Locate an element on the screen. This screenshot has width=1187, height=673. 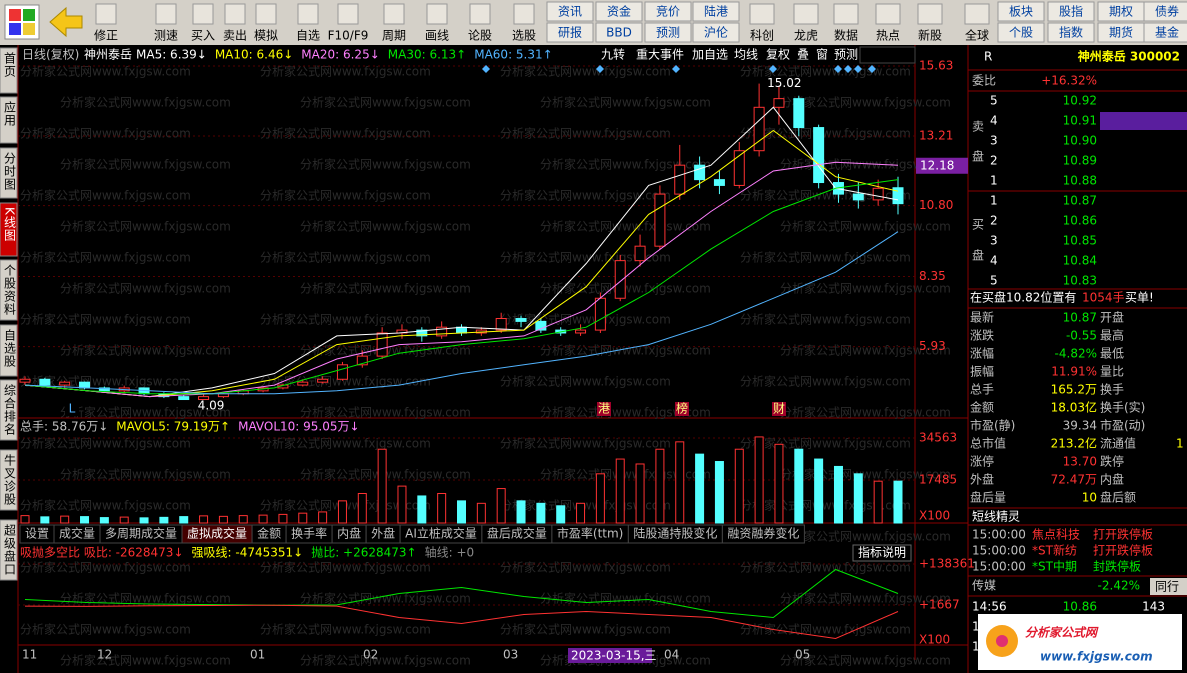
toolbar-button: 自选 is located at coordinates (308, 36).